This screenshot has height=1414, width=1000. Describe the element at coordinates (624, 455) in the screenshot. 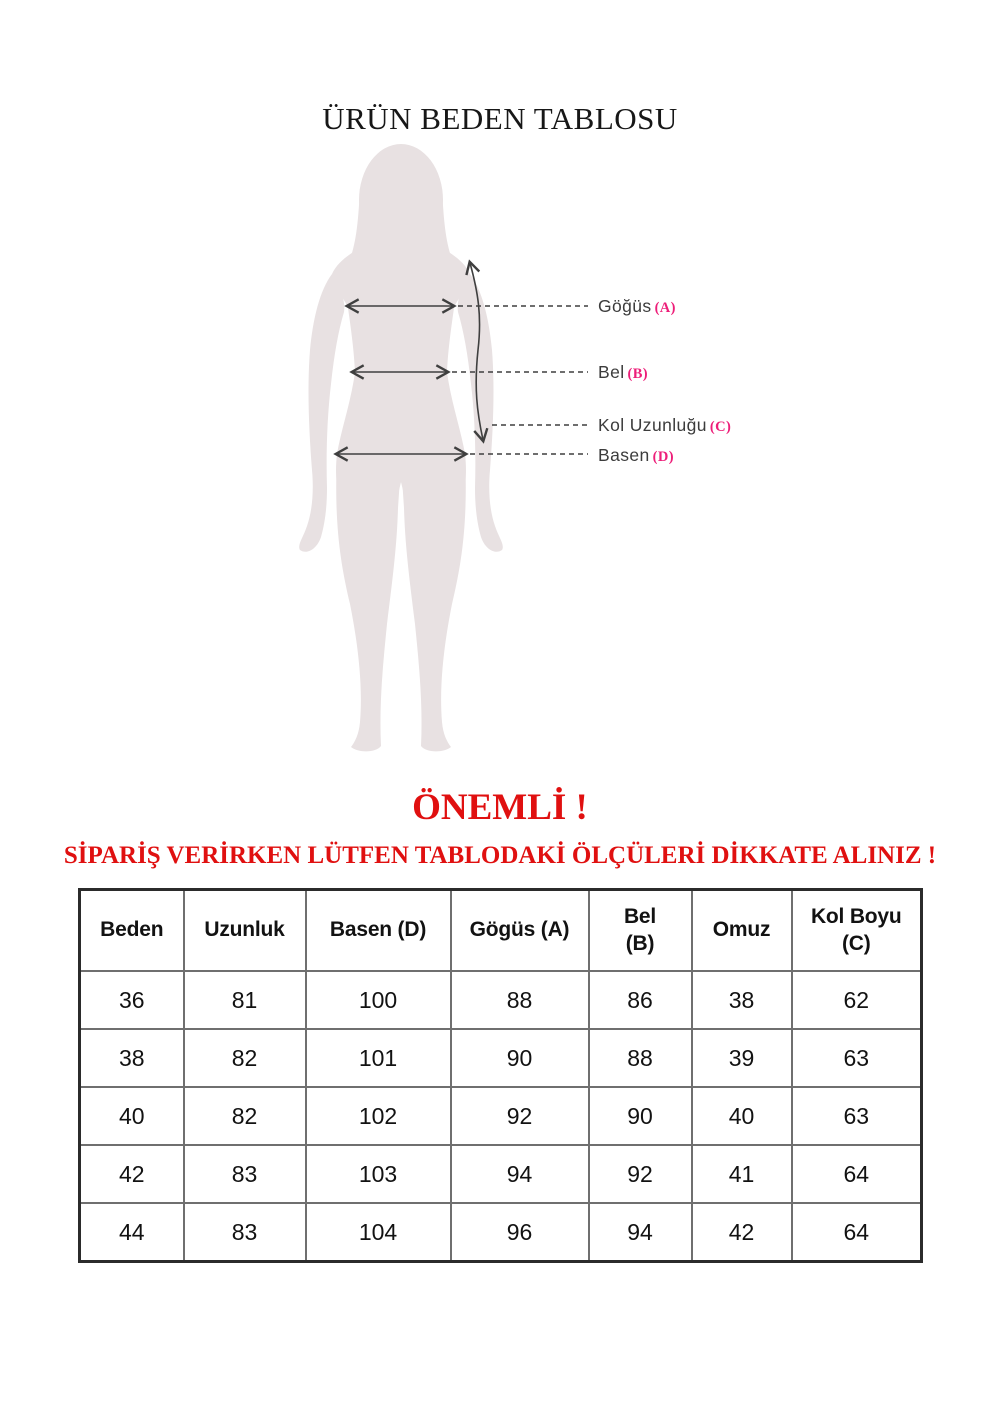

I see `measure-name: Basen` at that location.